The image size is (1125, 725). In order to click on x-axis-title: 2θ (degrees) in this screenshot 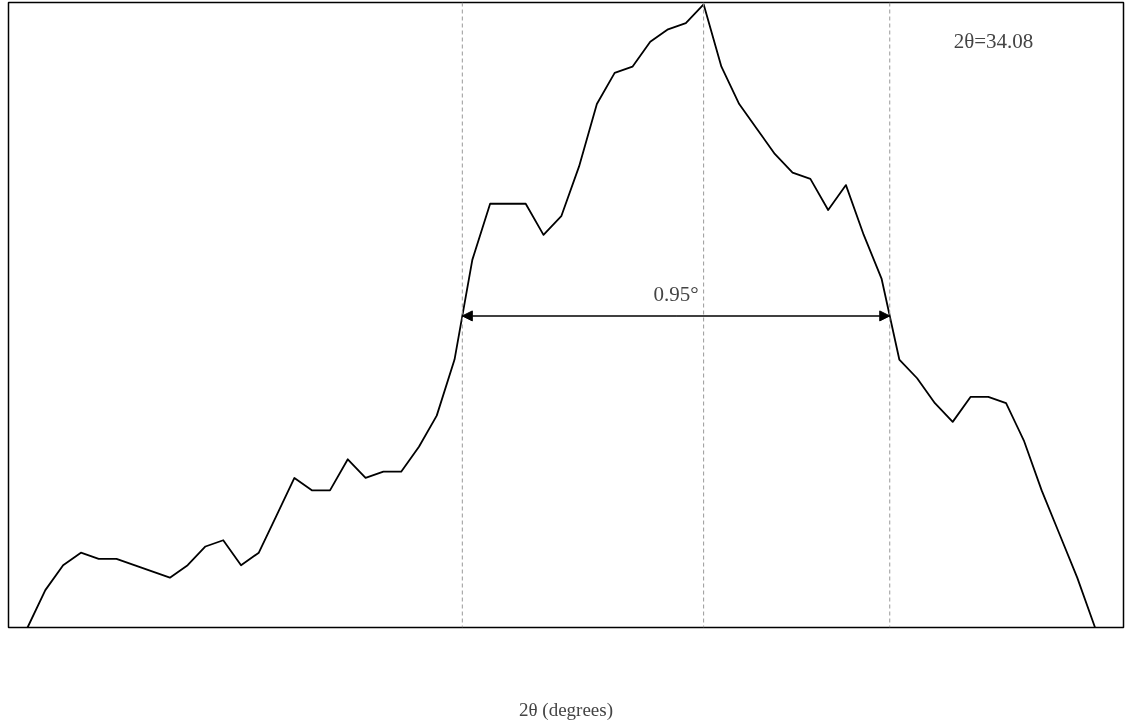, I will do `click(566, 709)`.